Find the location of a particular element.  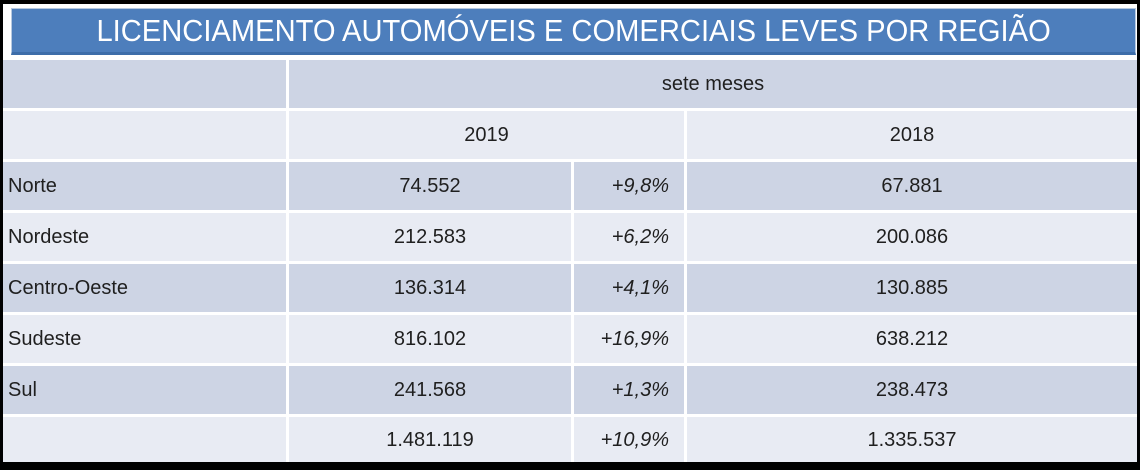

total-value-2019: 1.481.119 is located at coordinates (430, 439).